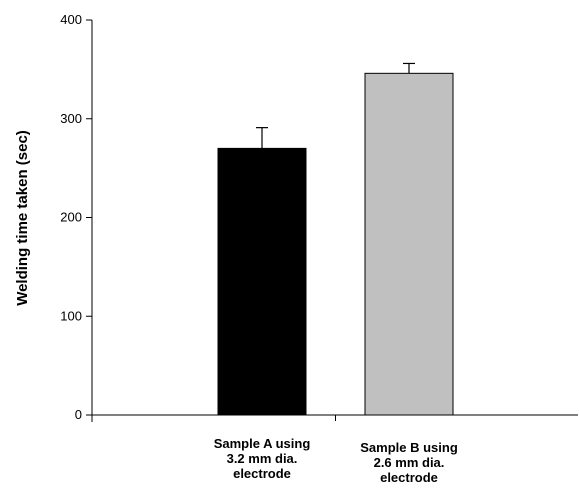  Describe the element at coordinates (71, 19) in the screenshot. I see `y-tick-label-400: 400` at that location.